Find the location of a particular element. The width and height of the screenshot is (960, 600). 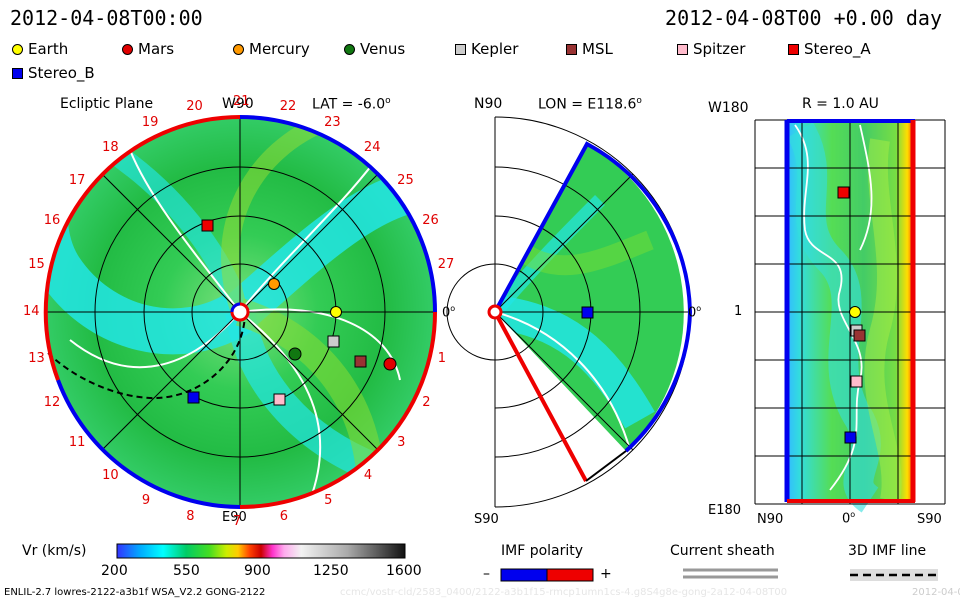

legend-label: Kepler is located at coordinates (495, 49).